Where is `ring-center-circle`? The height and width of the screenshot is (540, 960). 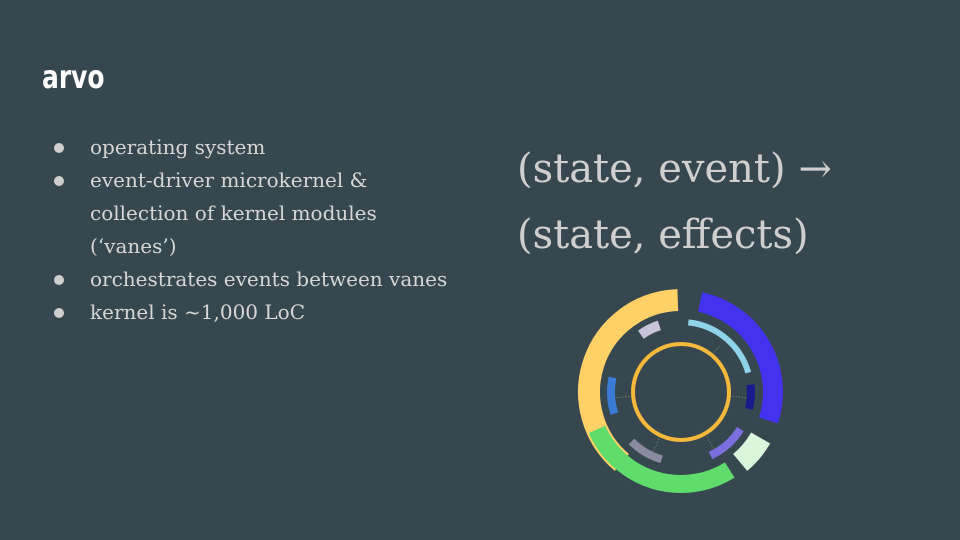
ring-center-circle is located at coordinates (681, 392).